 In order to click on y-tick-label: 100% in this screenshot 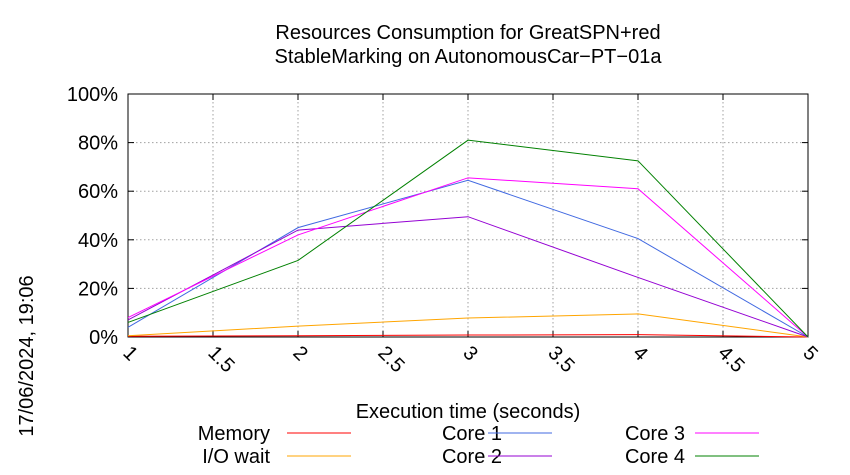, I will do `click(92, 95)`.